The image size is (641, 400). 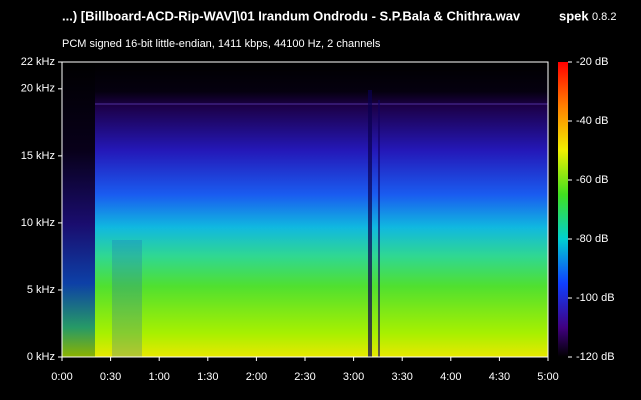 I want to click on x-tick-label: 3:30, so click(x=401, y=377).